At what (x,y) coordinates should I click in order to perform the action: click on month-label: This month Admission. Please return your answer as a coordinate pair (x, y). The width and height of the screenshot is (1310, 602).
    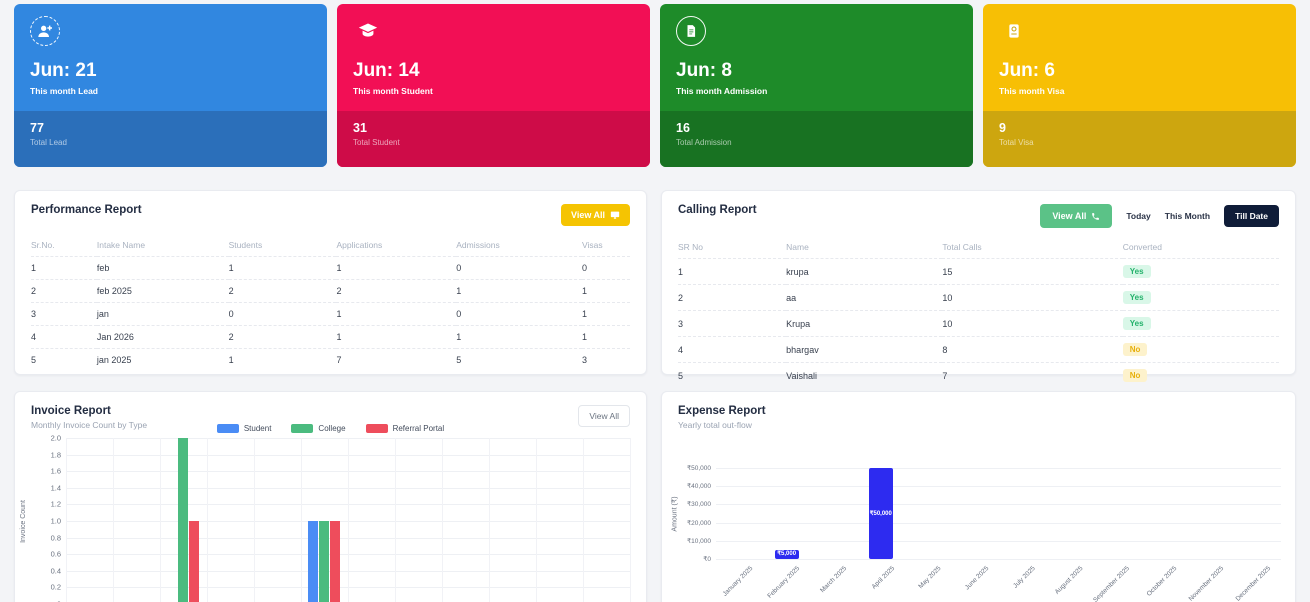
    Looking at the image, I should click on (722, 91).